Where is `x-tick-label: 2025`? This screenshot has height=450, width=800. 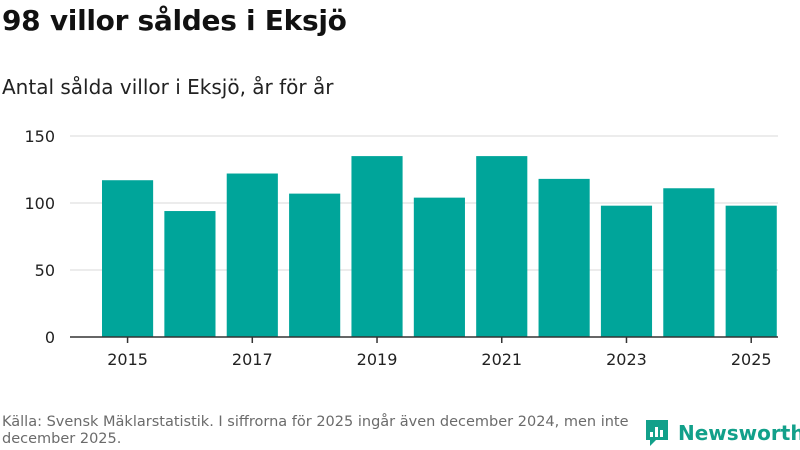 x-tick-label: 2025 is located at coordinates (751, 359).